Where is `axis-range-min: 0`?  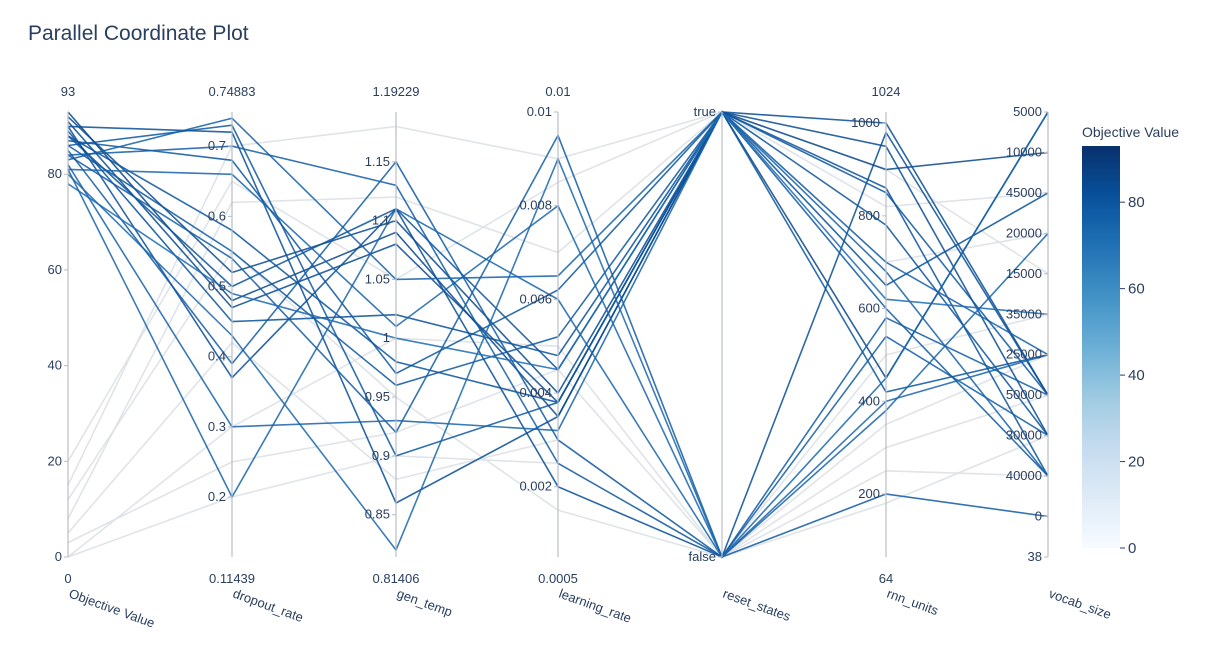 axis-range-min: 0 is located at coordinates (67, 578).